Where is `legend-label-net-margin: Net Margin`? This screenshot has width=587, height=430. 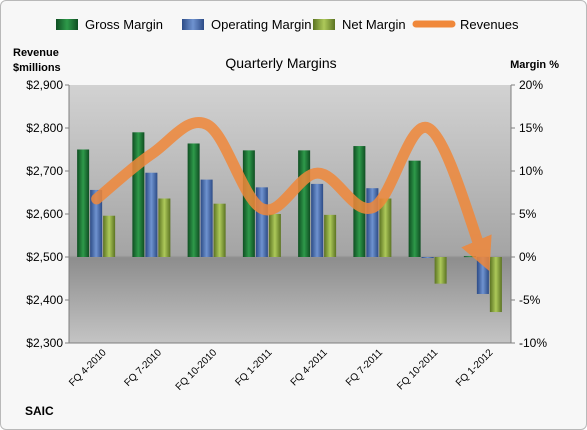
legend-label-net-margin: Net Margin is located at coordinates (374, 24).